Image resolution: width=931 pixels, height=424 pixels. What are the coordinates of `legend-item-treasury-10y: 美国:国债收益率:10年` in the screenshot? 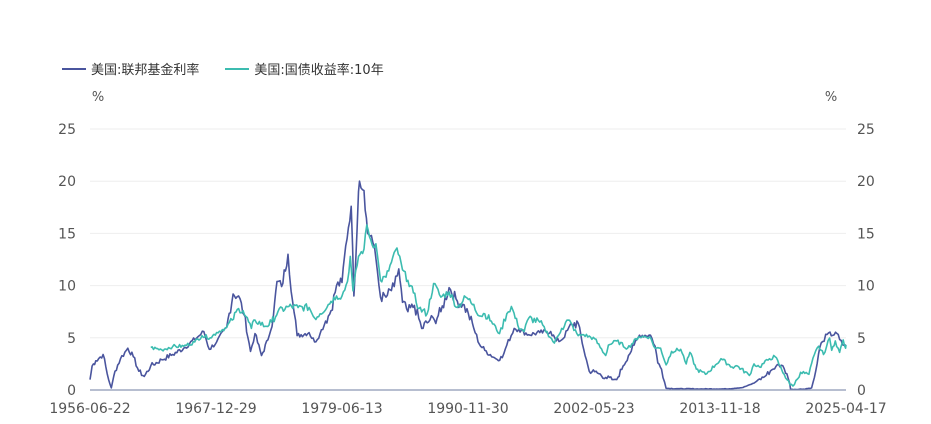 It's located at (304, 68).